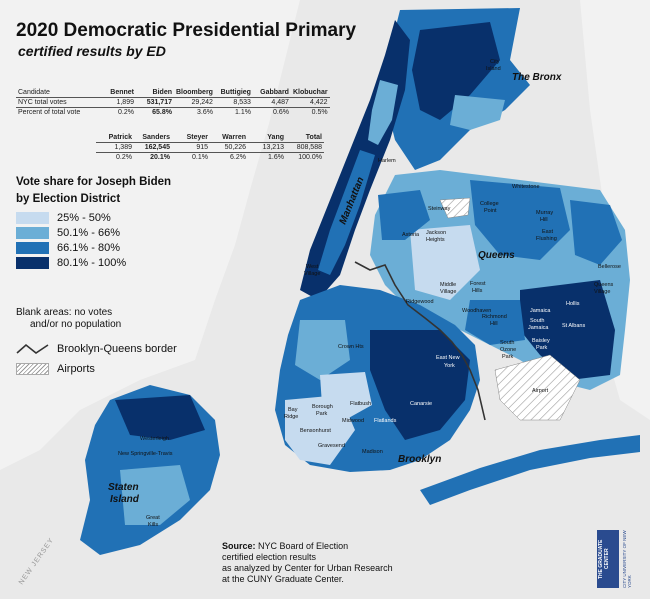  What do you see at coordinates (494, 317) in the screenshot?
I see `place-richmond-hill-line1: Richmond` at bounding box center [494, 317].